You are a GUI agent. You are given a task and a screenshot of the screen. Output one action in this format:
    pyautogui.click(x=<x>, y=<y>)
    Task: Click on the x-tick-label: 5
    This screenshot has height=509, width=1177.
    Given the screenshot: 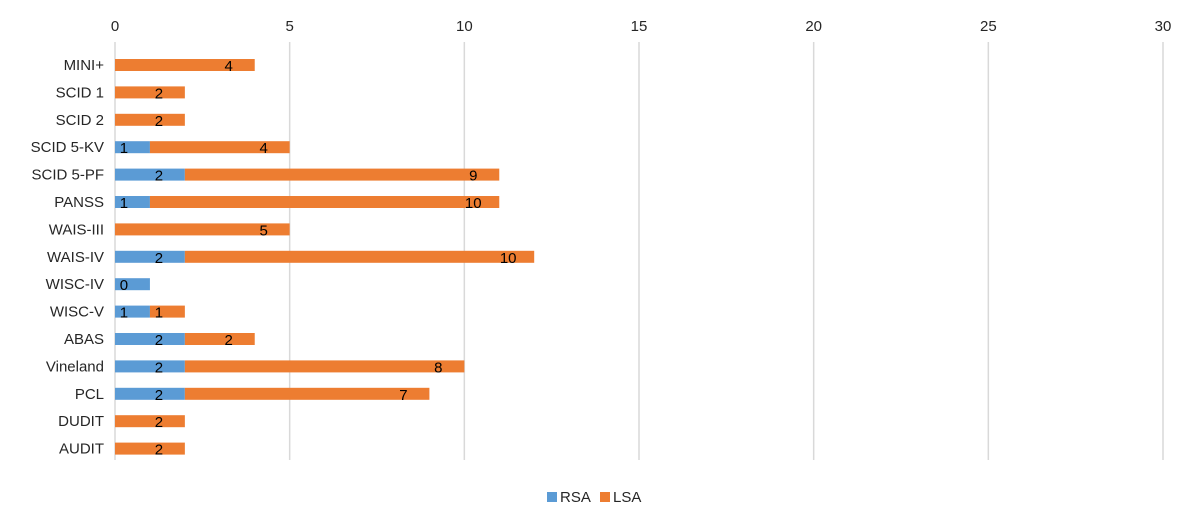 What is the action you would take?
    pyautogui.click(x=289, y=26)
    